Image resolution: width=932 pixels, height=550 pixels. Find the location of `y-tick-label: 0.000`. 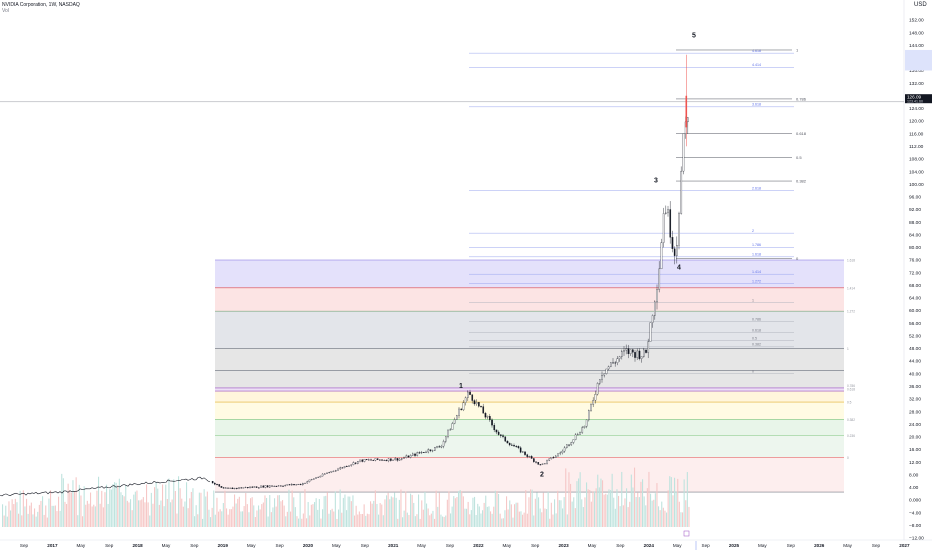

y-tick-label: 0.000 is located at coordinates (915, 501).